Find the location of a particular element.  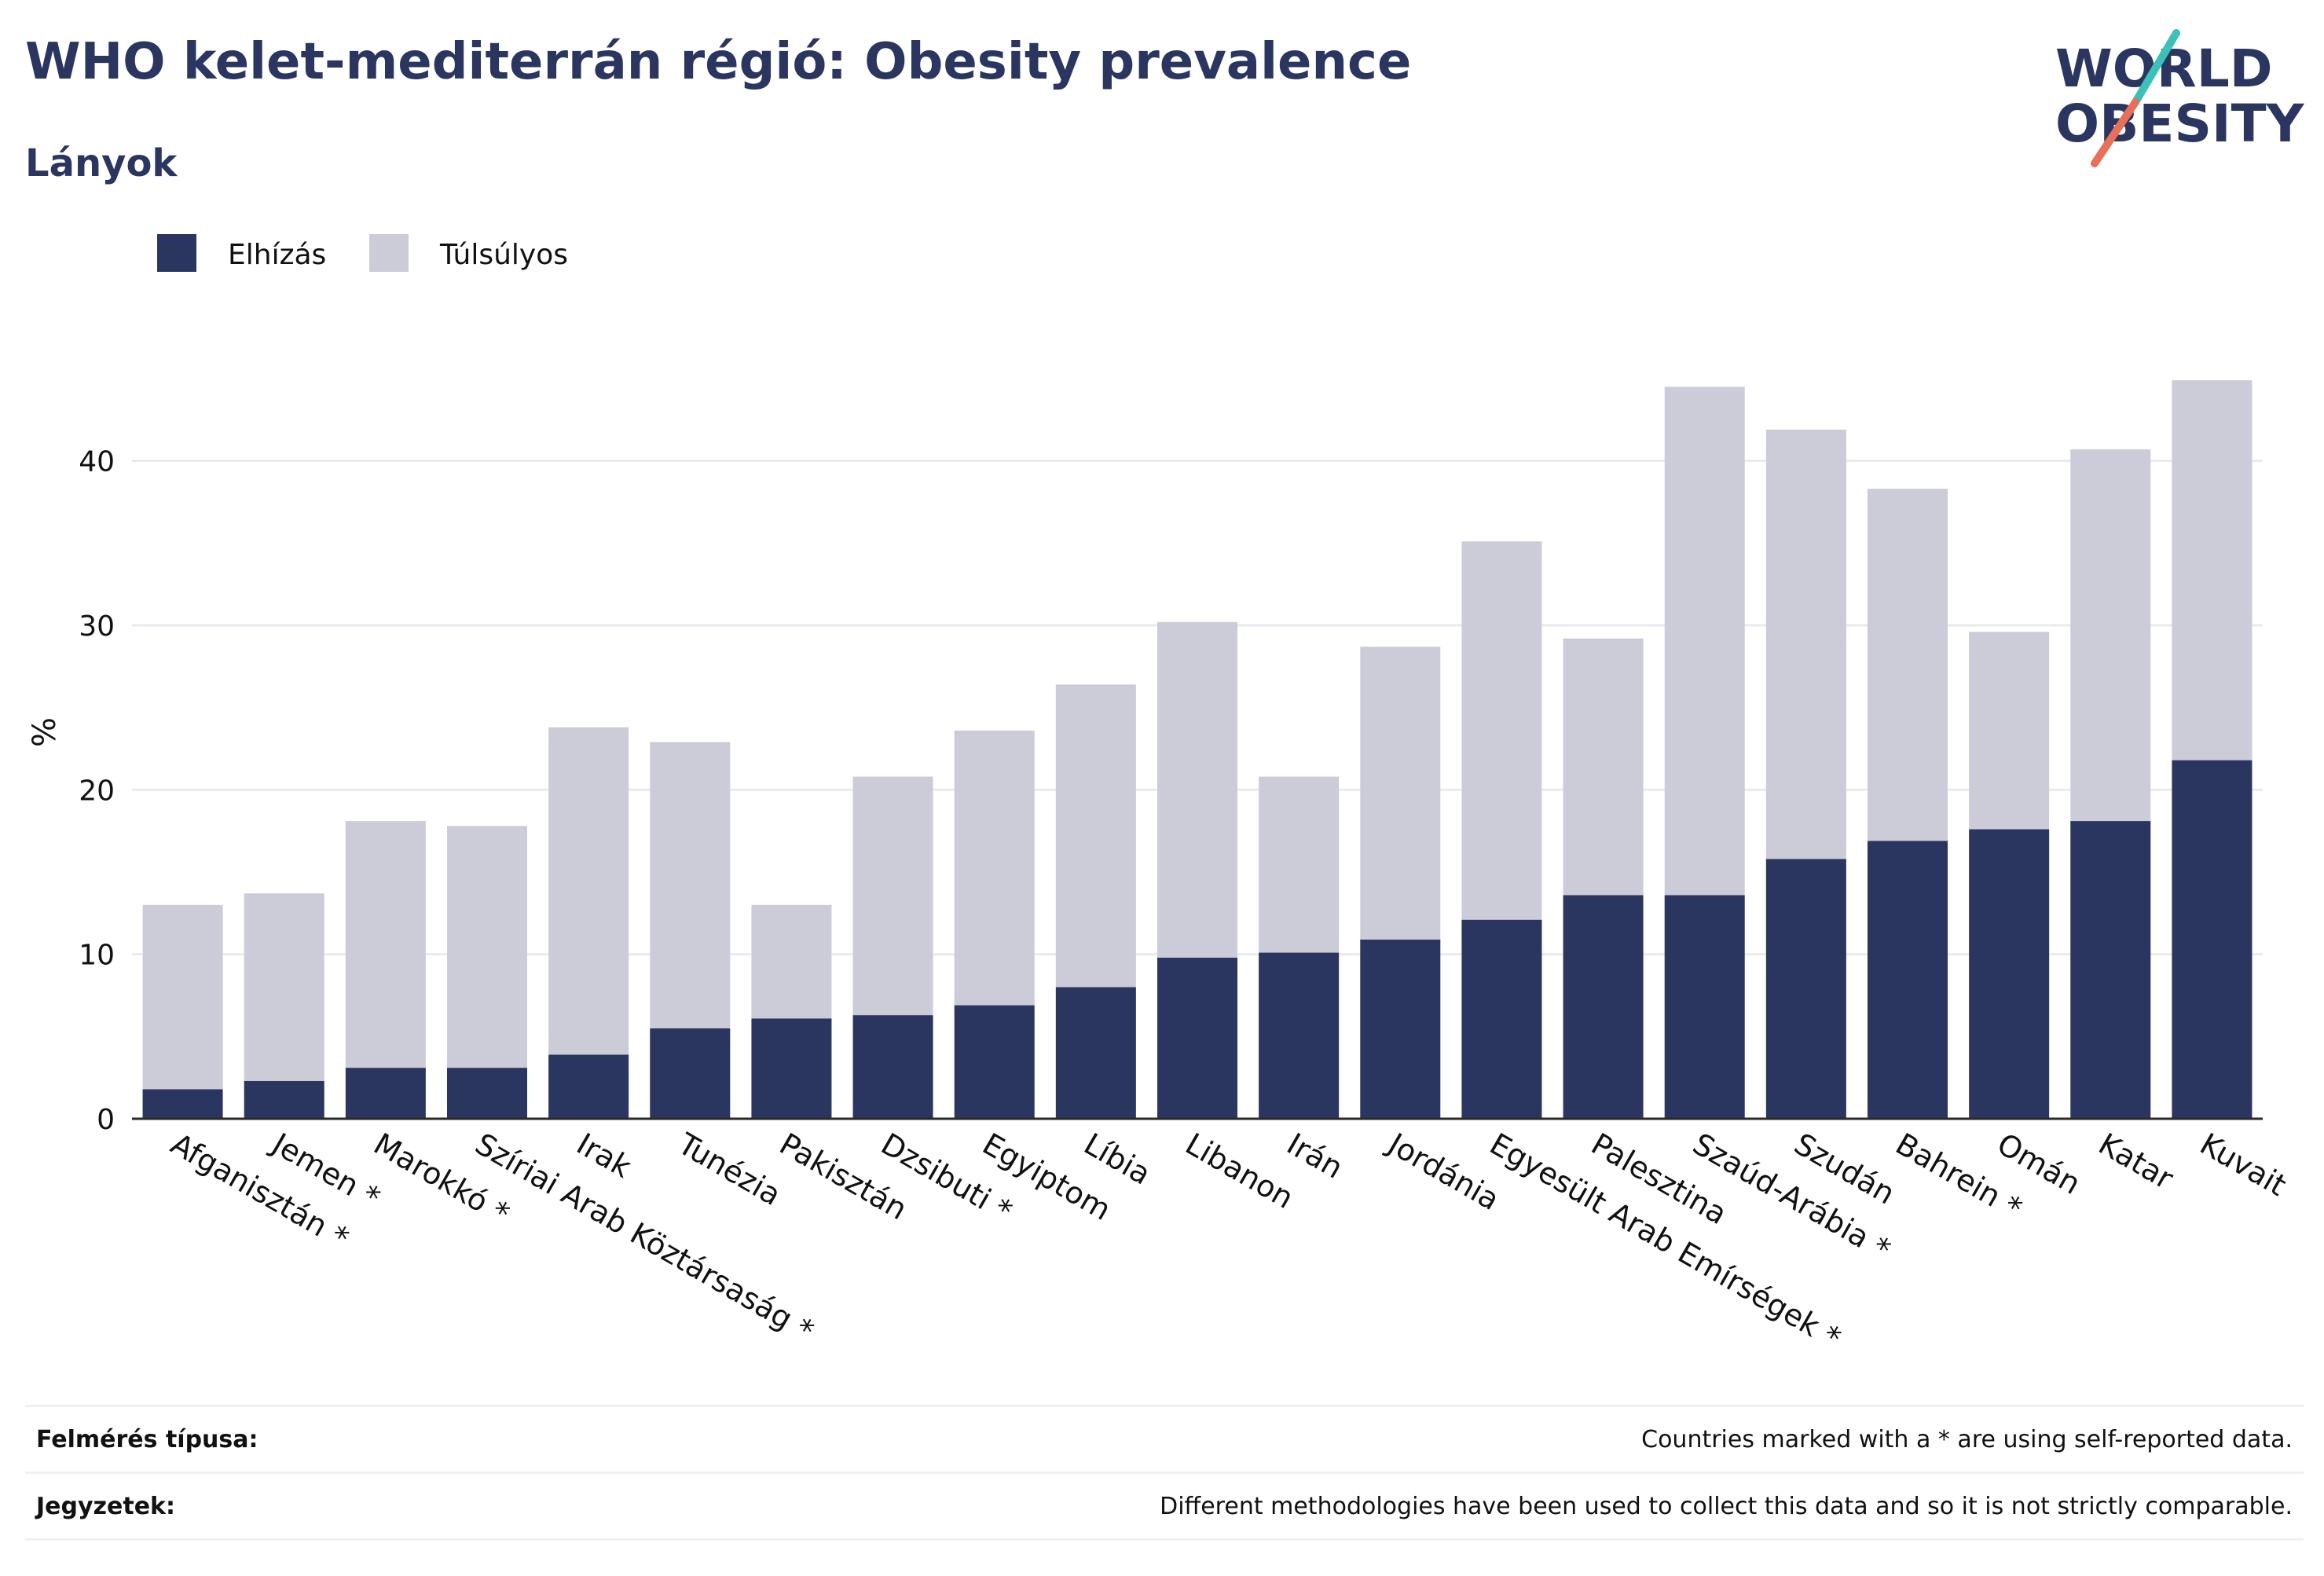

y-tick-label-0: 0 is located at coordinates (106, 1120).